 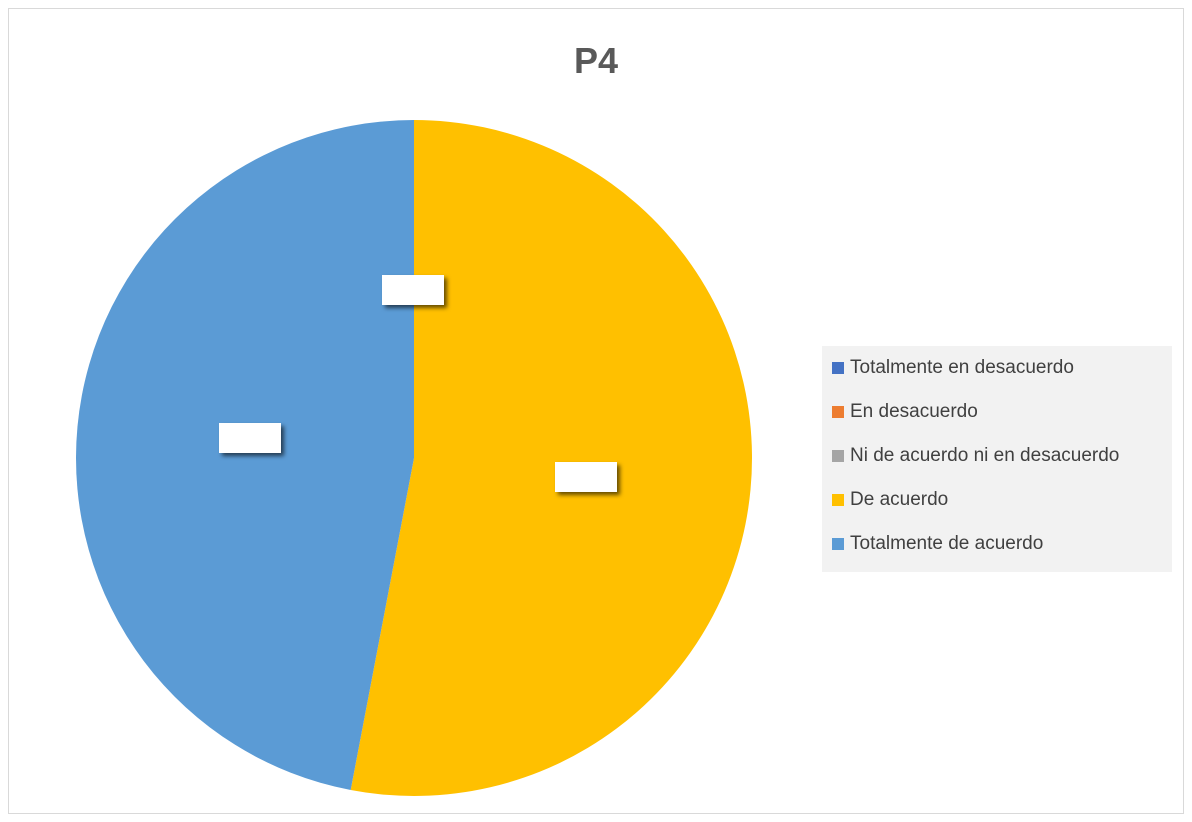 I want to click on legend-item: De acuerdo, so click(x=890, y=500).